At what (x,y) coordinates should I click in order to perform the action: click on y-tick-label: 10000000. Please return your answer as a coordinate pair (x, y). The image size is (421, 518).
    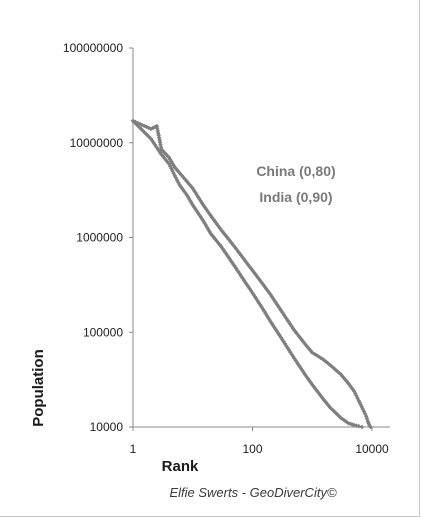
    Looking at the image, I should click on (97, 143).